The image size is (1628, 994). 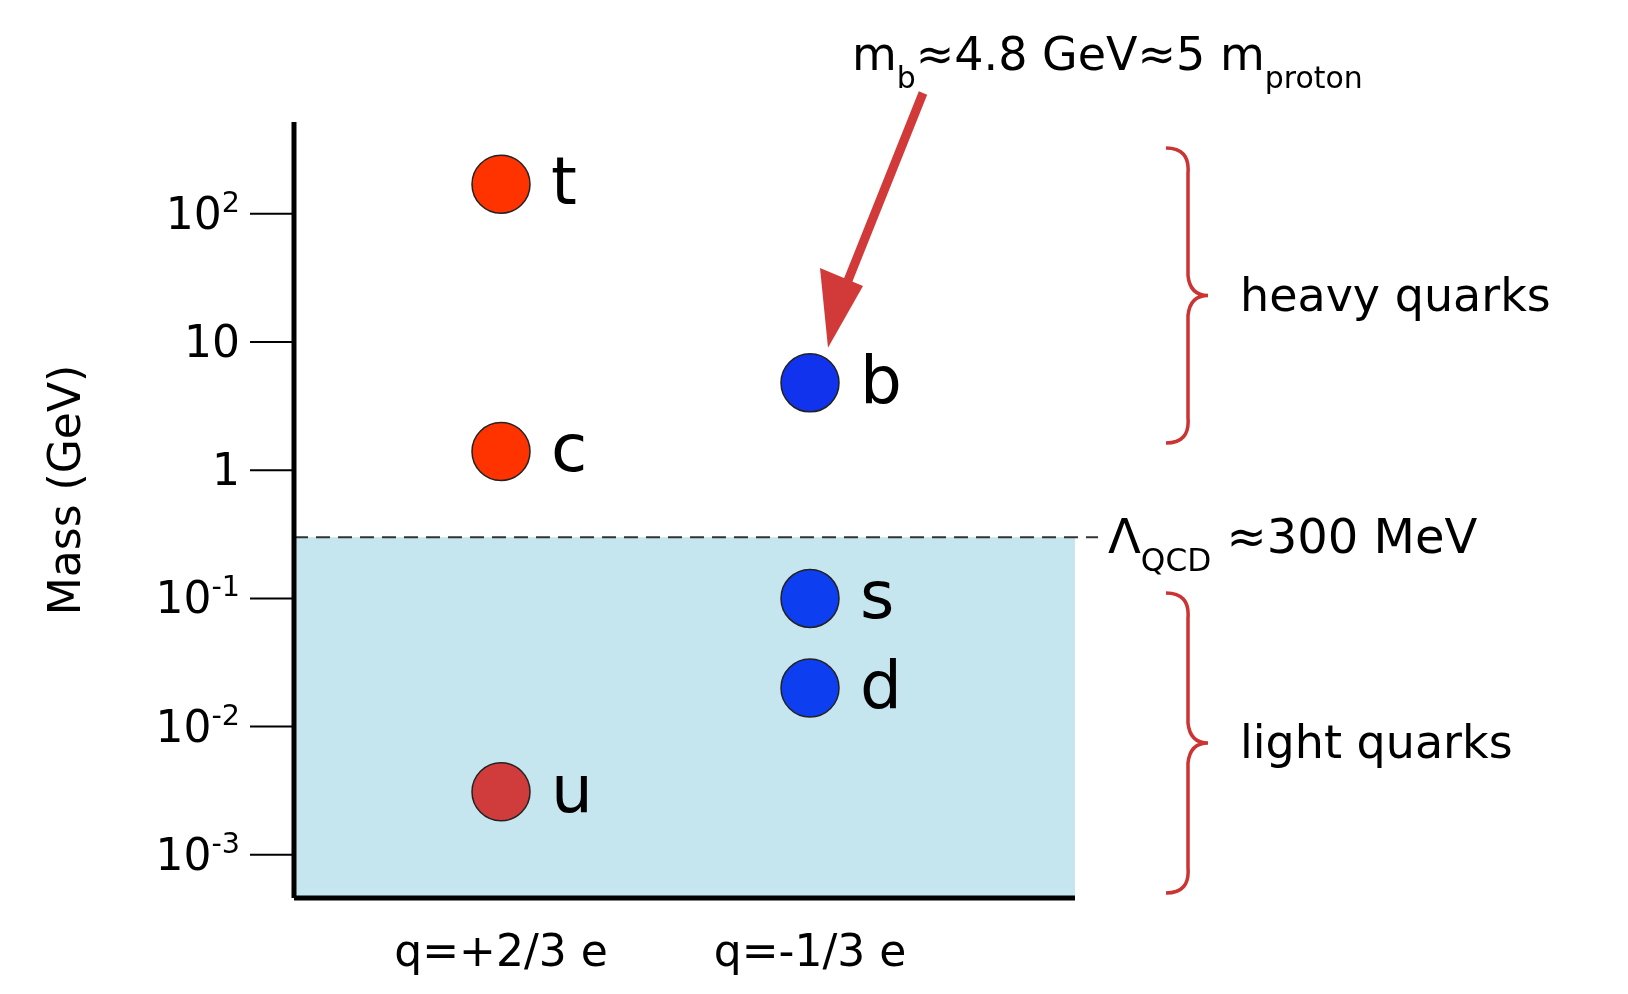 What do you see at coordinates (197, 852) in the screenshot?
I see `y-tick-label: 10$^{-3}$` at bounding box center [197, 852].